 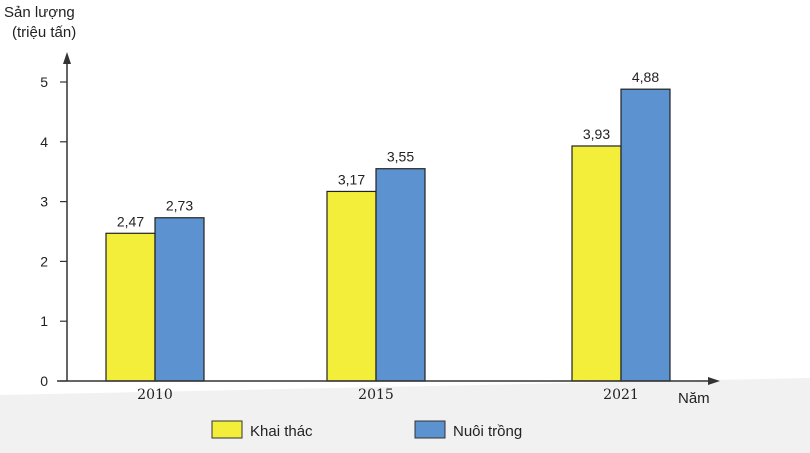 What do you see at coordinates (714, 381) in the screenshot?
I see `x-axis-arrow-icon` at bounding box center [714, 381].